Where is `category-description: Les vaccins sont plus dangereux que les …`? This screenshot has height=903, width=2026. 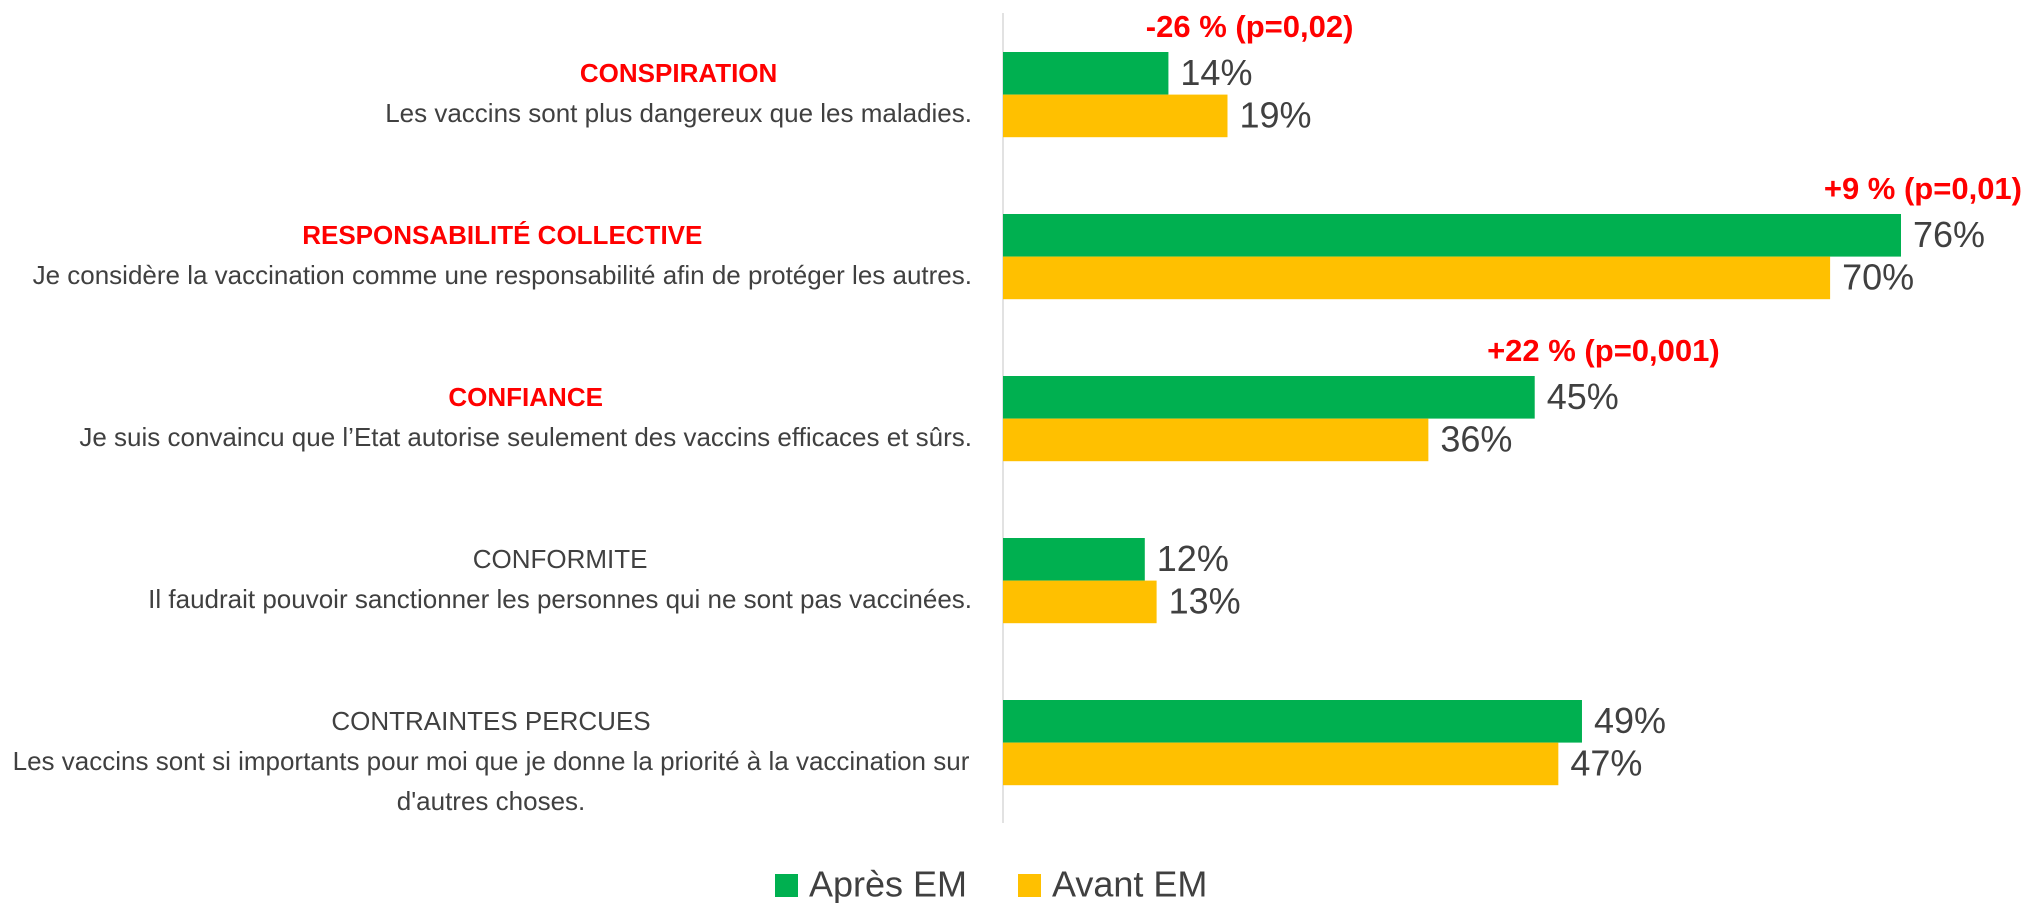
category-description: Les vaccins sont plus dangereux que les … is located at coordinates (678, 113).